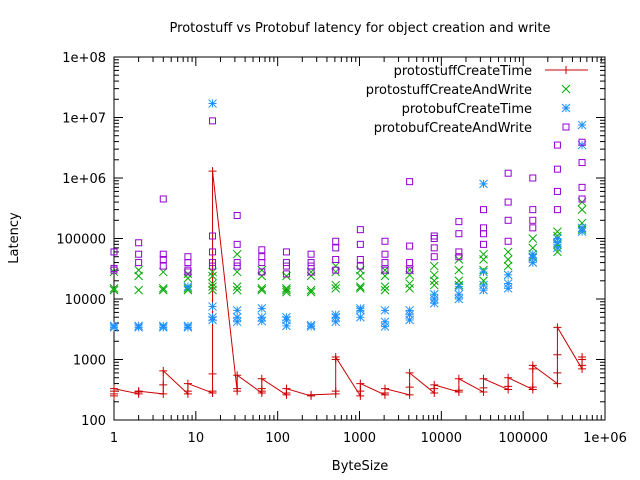 This screenshot has height=480, width=640. What do you see at coordinates (84, 119) in the screenshot?
I see `y-tick-label: 1e+07` at bounding box center [84, 119].